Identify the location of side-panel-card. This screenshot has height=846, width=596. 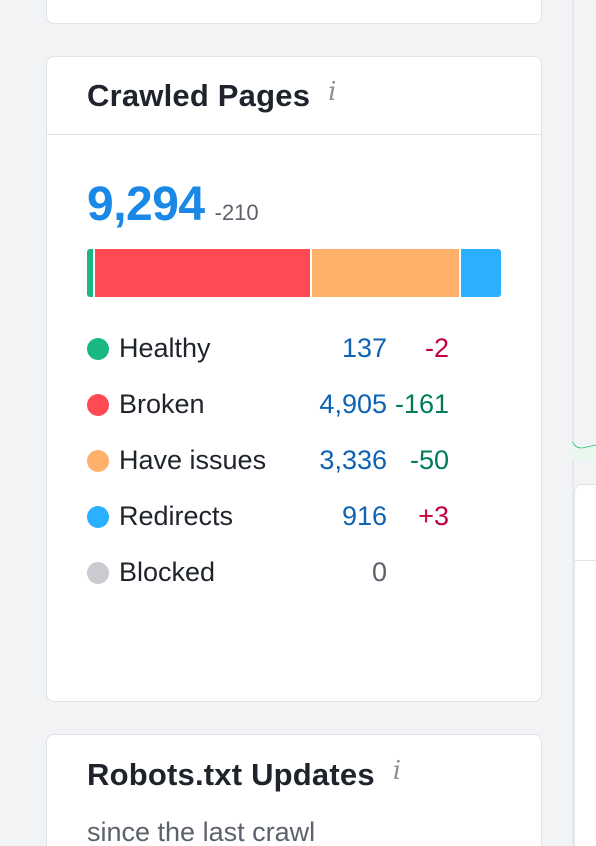
(585, 665).